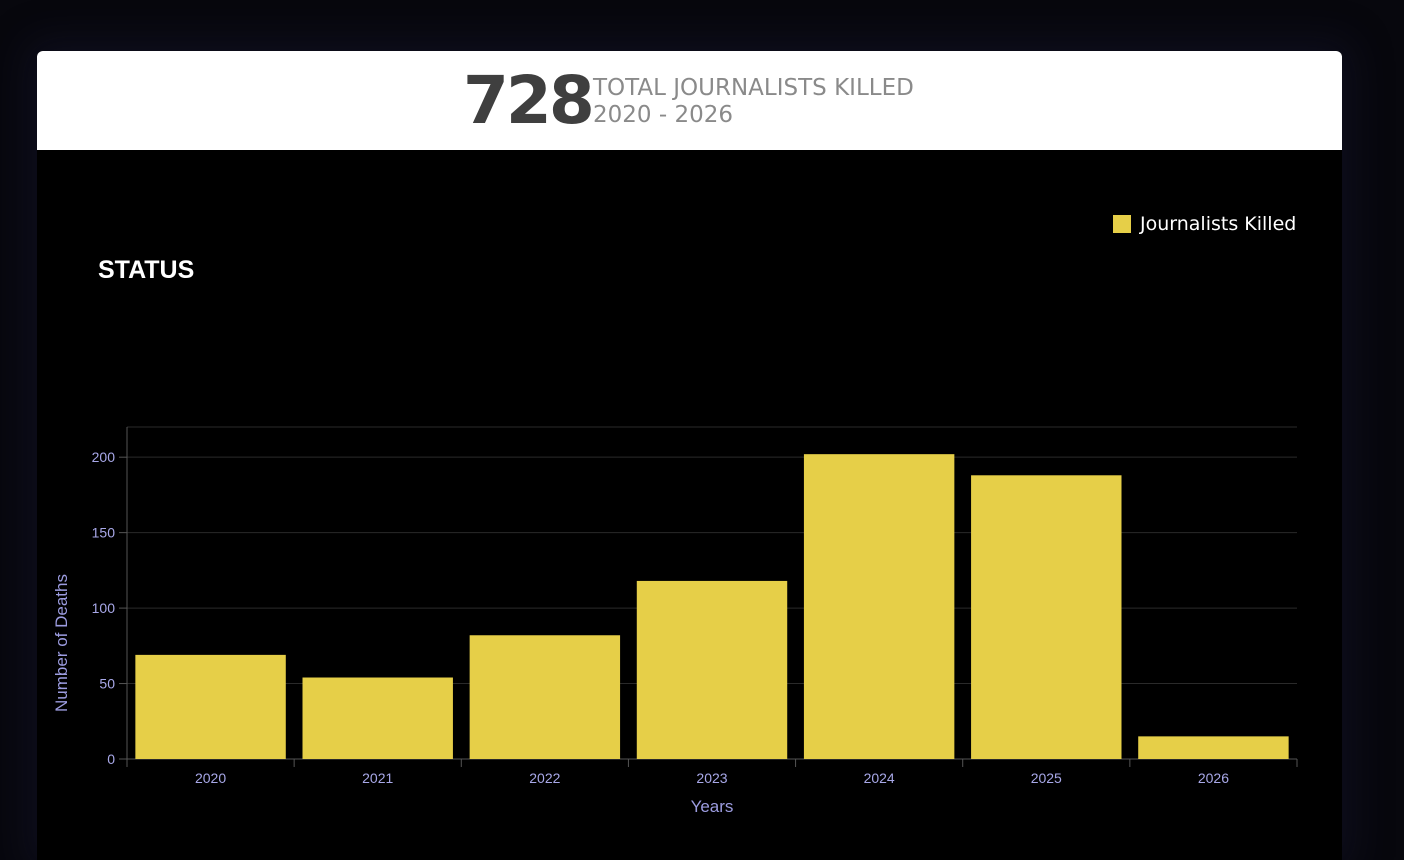  I want to click on y-tick-label: 200, so click(104, 457).